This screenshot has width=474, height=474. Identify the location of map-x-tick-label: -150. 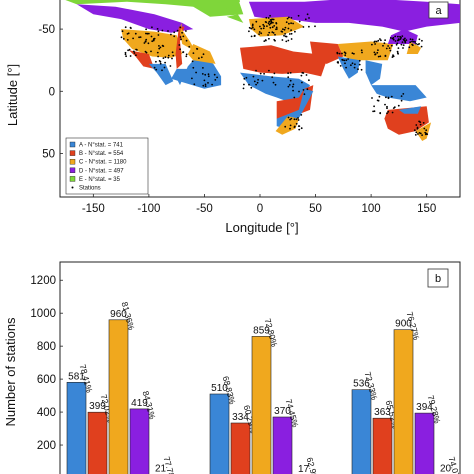
(93, 209).